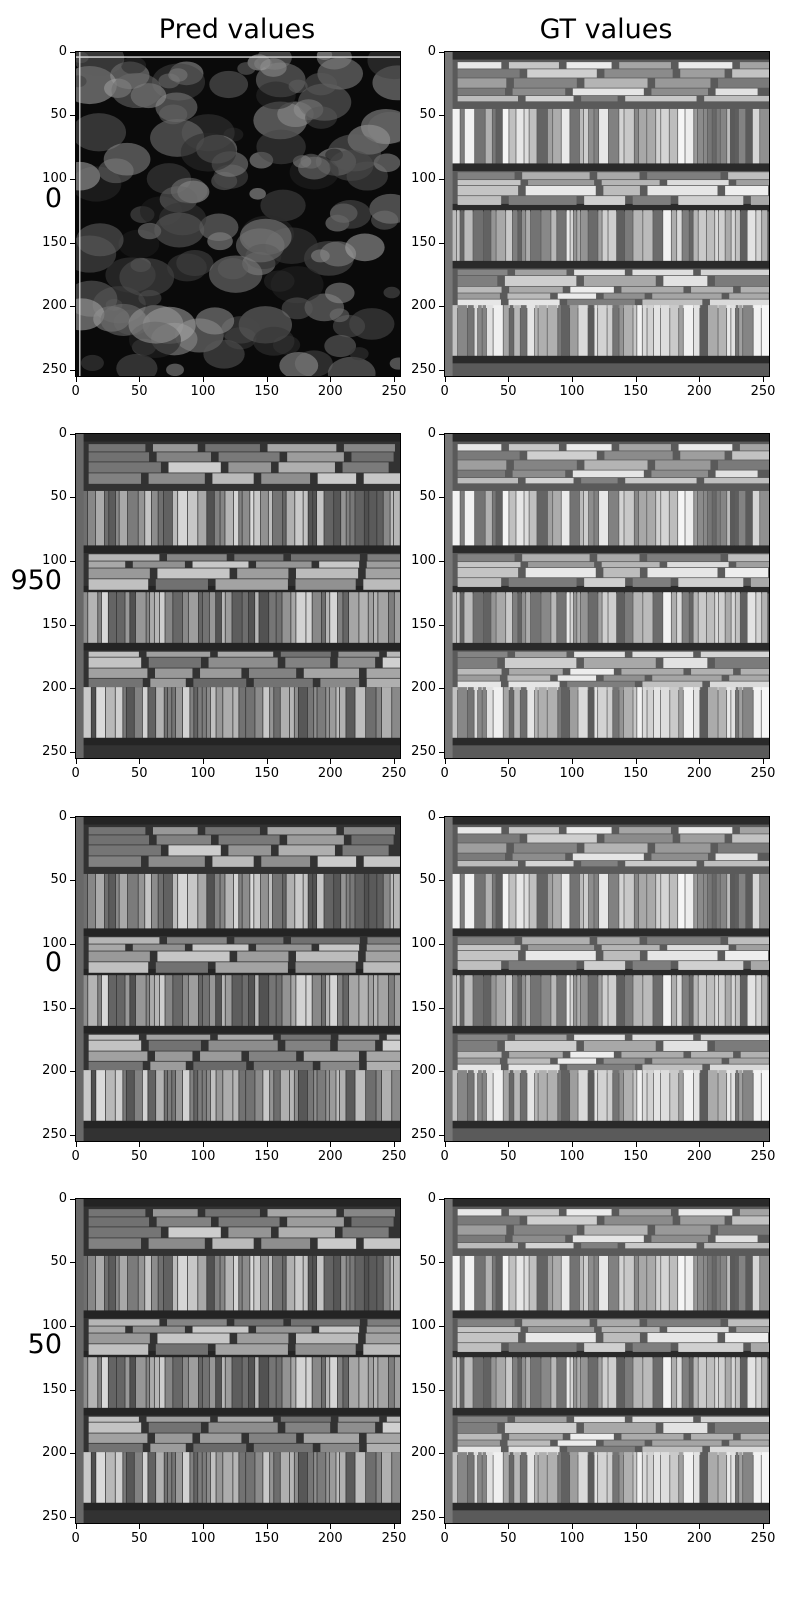 This screenshot has height=1600, width=800. What do you see at coordinates (237, 29) in the screenshot?
I see `col-title-pred: Pred values` at bounding box center [237, 29].